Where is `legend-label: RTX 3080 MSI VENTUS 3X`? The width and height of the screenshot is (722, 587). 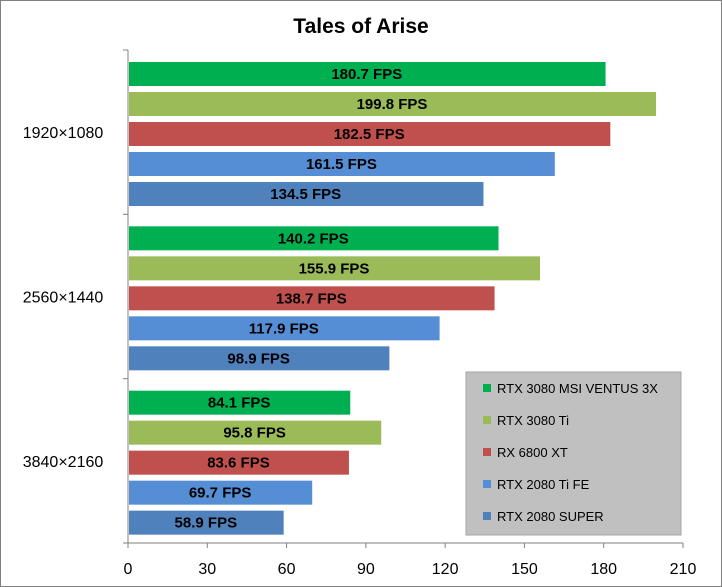 legend-label: RTX 3080 MSI VENTUS 3X is located at coordinates (577, 388).